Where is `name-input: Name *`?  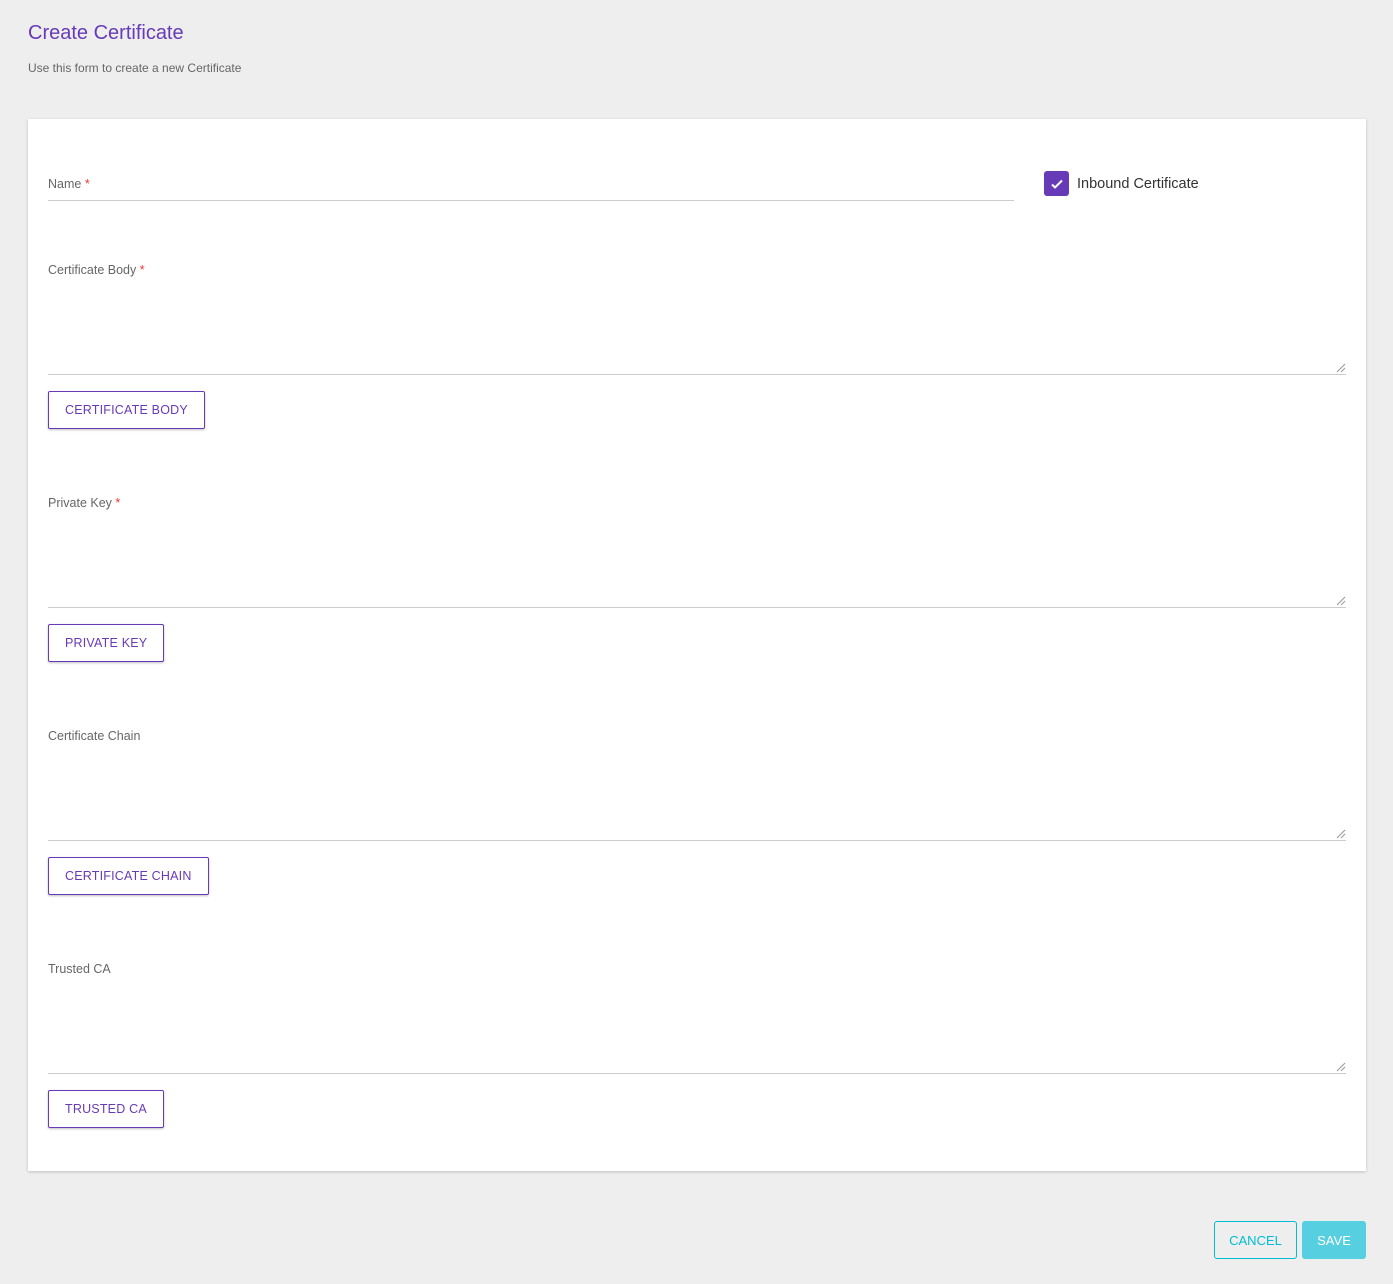
name-input: Name * is located at coordinates (531, 188).